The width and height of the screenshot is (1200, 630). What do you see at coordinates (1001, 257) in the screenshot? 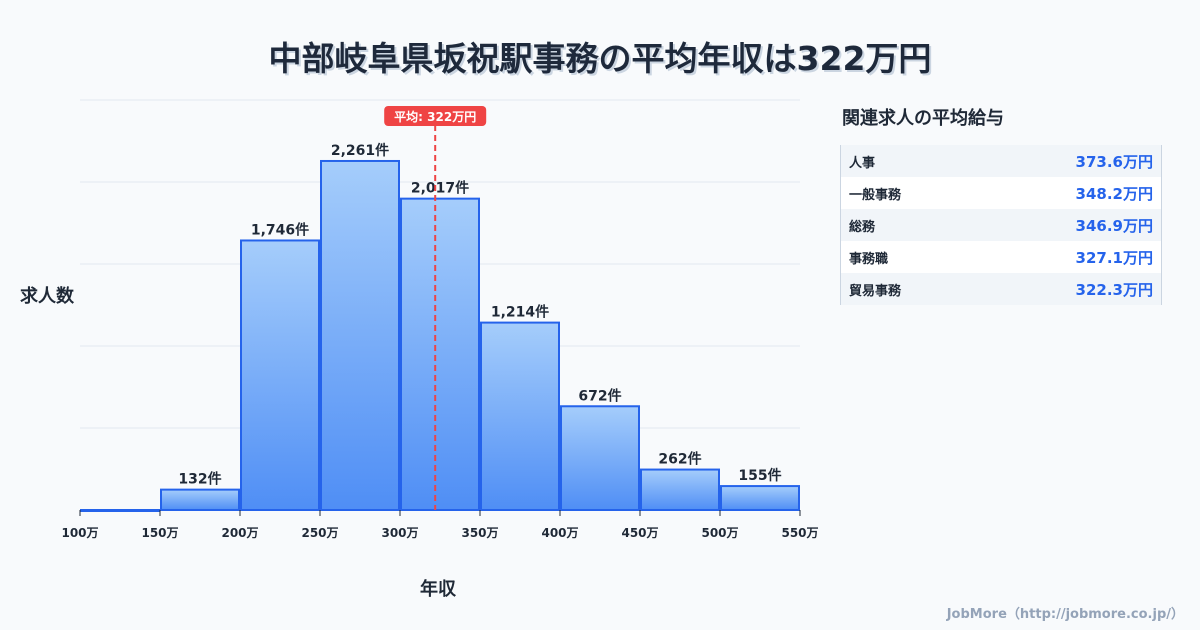
I see `table-row: 事務職 327.1万円` at bounding box center [1001, 257].